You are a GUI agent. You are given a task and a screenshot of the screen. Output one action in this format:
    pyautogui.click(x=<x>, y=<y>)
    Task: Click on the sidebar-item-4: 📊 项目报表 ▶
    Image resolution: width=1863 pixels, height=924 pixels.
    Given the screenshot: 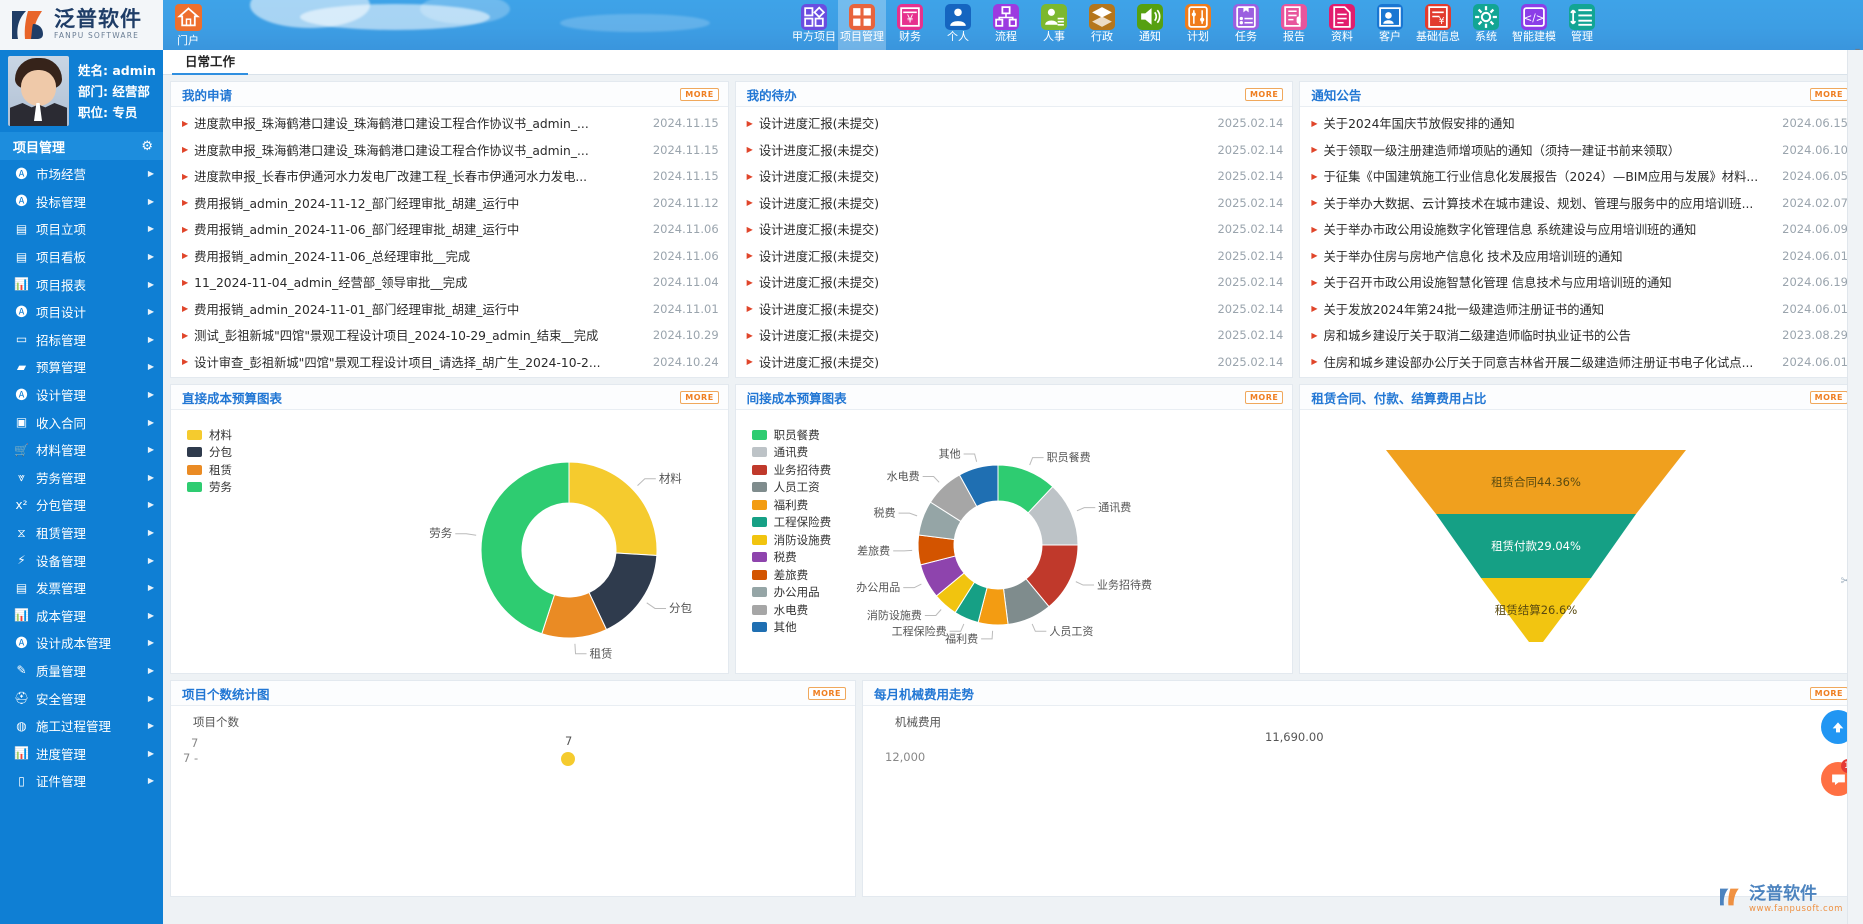 What is the action you would take?
    pyautogui.click(x=81, y=284)
    